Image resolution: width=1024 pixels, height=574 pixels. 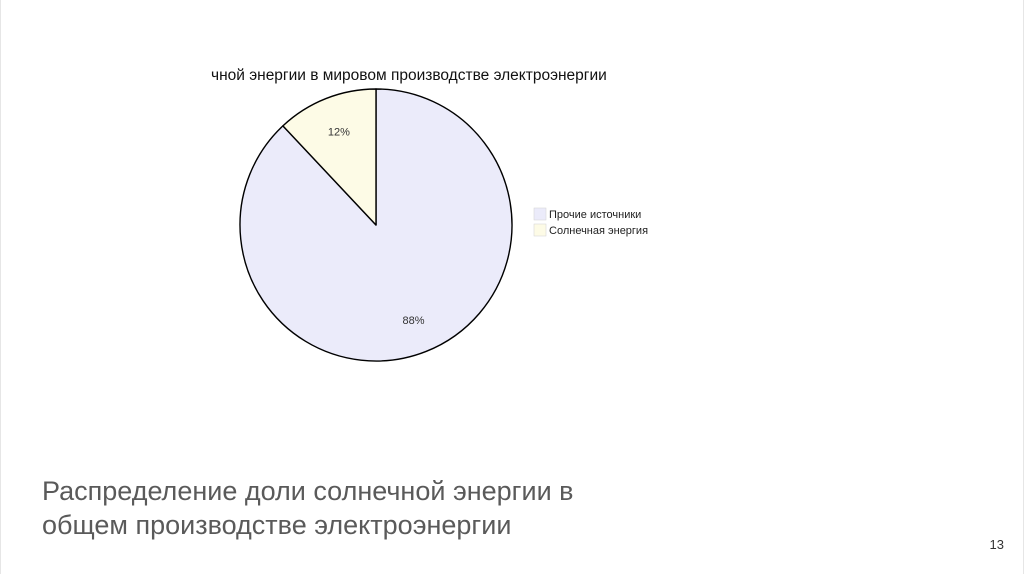 I want to click on pie-data-labels: 88% 12%, so click(x=376, y=226).